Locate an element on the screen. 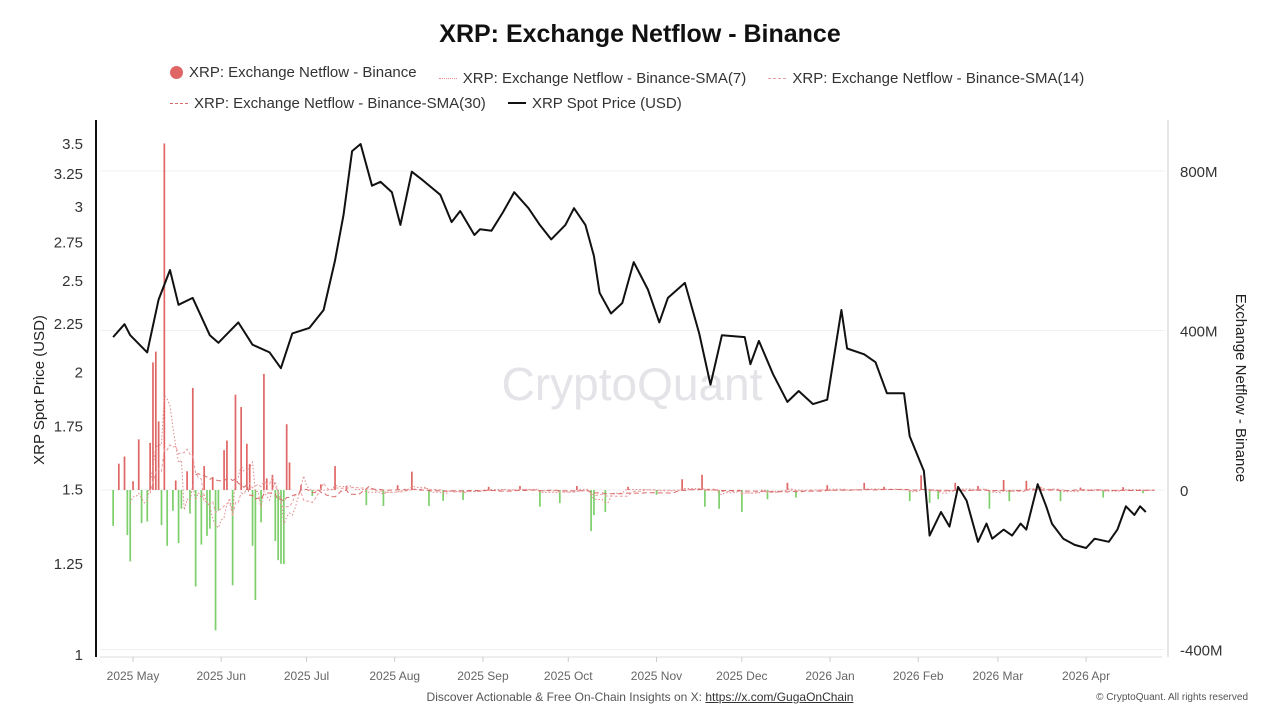 This screenshot has height=720, width=1280. legend-item-sma7: XRP: Exchange Netflow - Binance-SMA(7) is located at coordinates (592, 78).